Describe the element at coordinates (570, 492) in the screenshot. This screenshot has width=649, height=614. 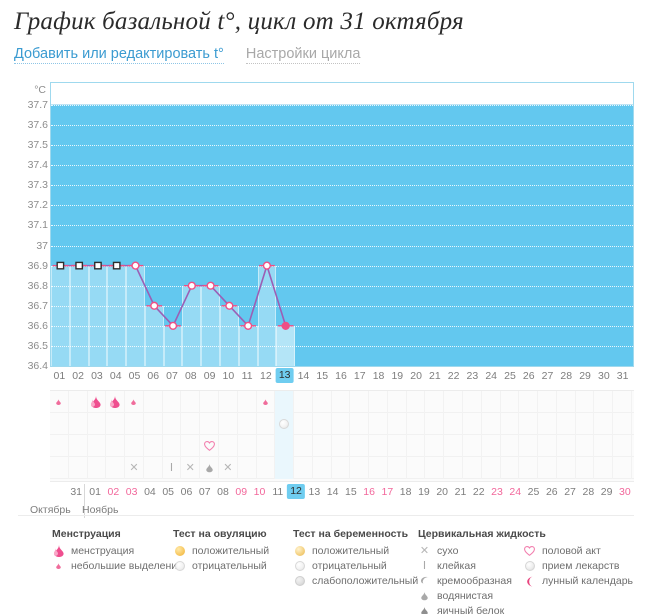
I see `calendar-date-27: 27` at that location.